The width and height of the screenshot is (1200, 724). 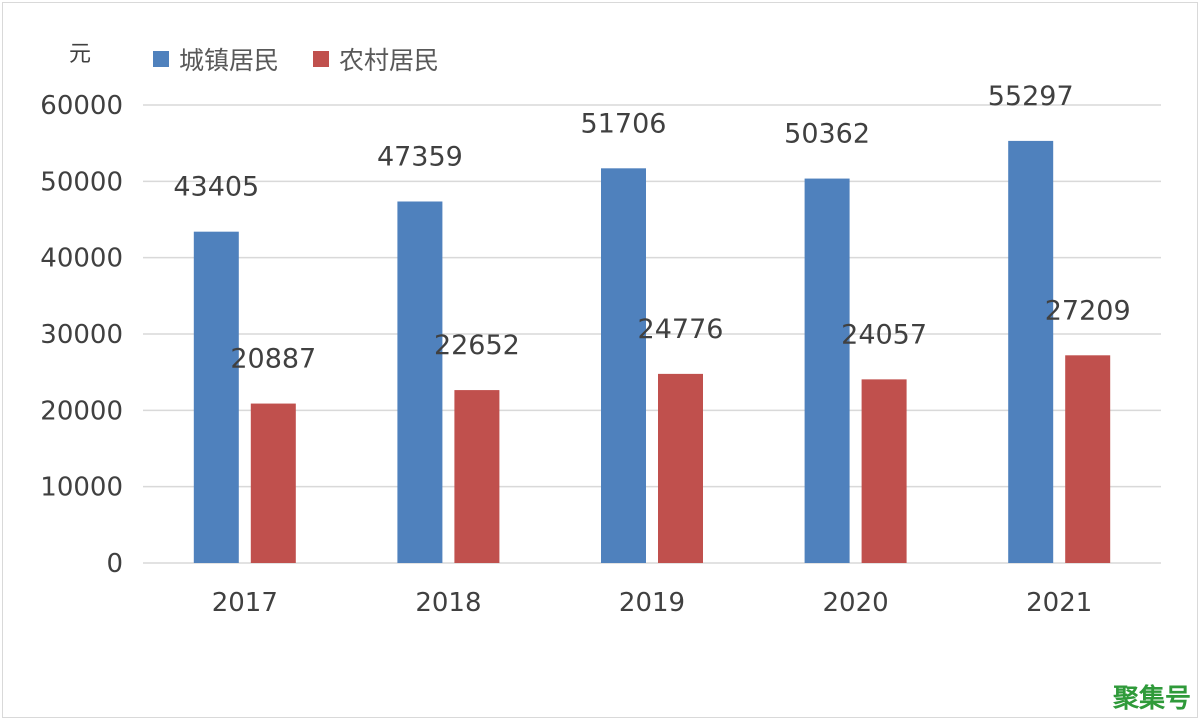 I want to click on bar-城镇居民-2019, so click(x=623, y=366).